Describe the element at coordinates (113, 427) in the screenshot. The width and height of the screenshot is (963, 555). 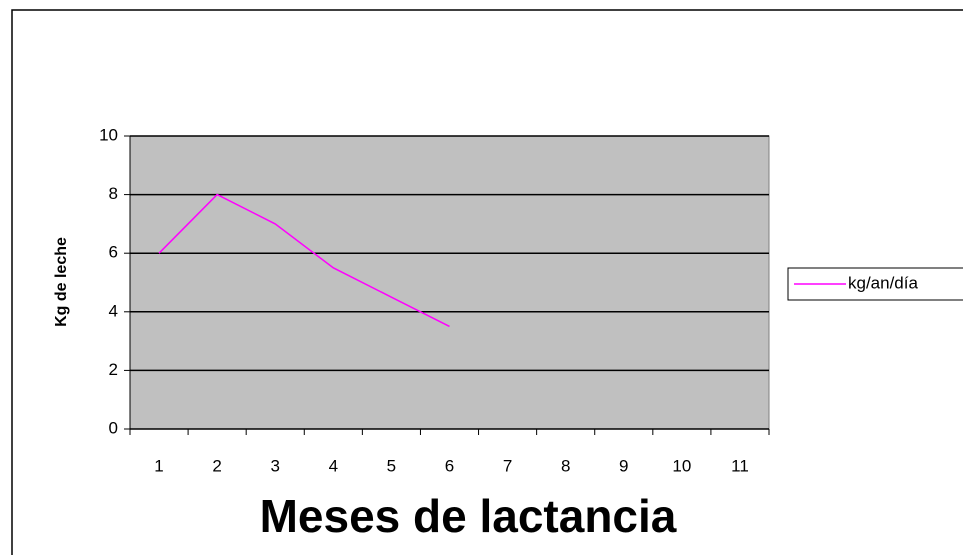
I see `y-tick-label: 0` at that location.